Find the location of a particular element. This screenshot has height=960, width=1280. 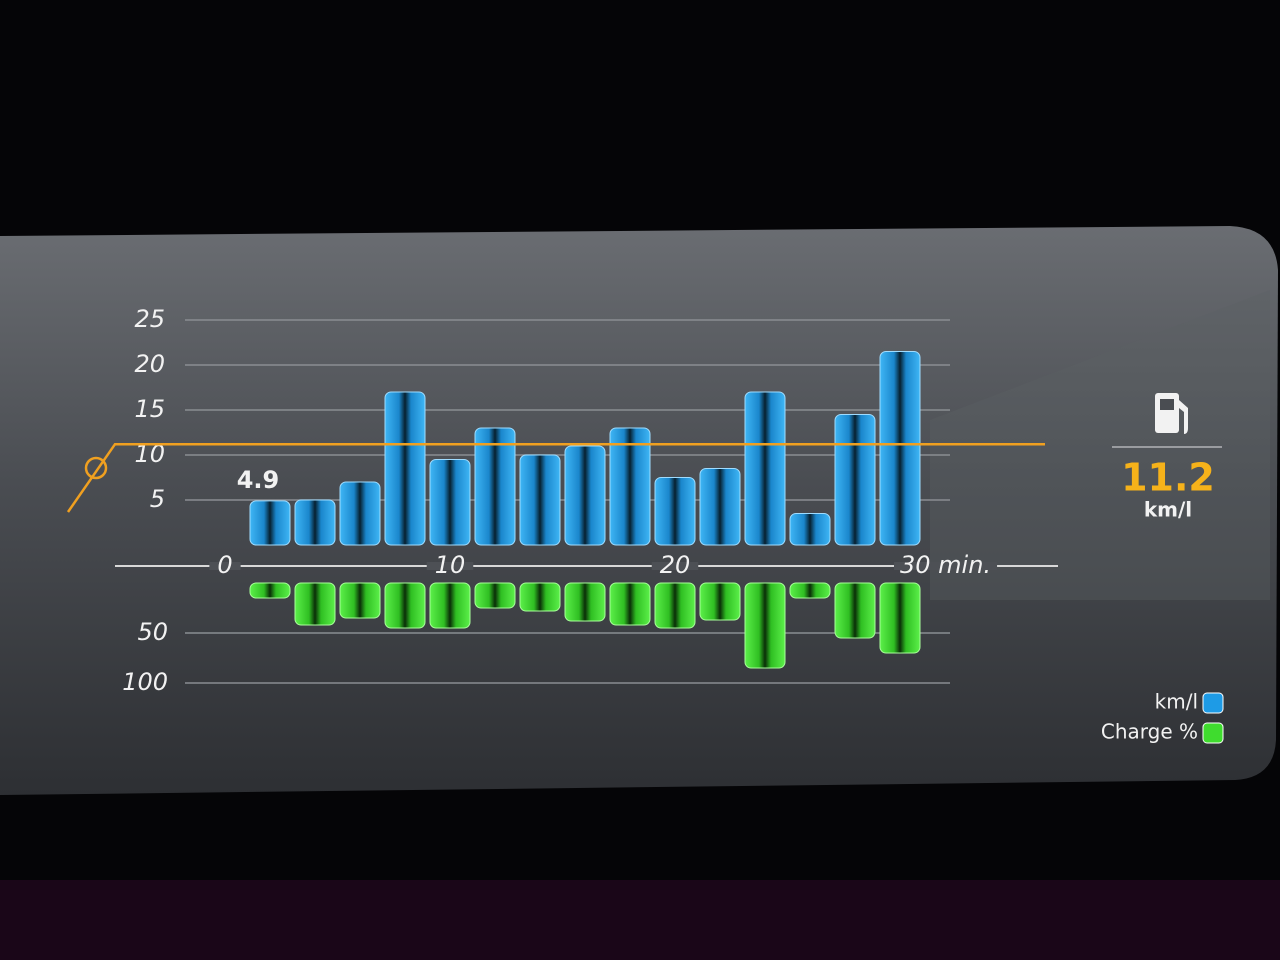

x-tick-label: 30 min. is located at coordinates (945, 565).